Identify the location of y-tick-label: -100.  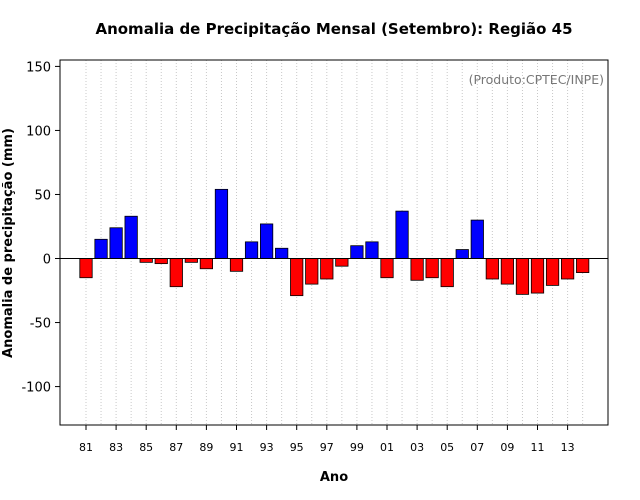
(36, 388).